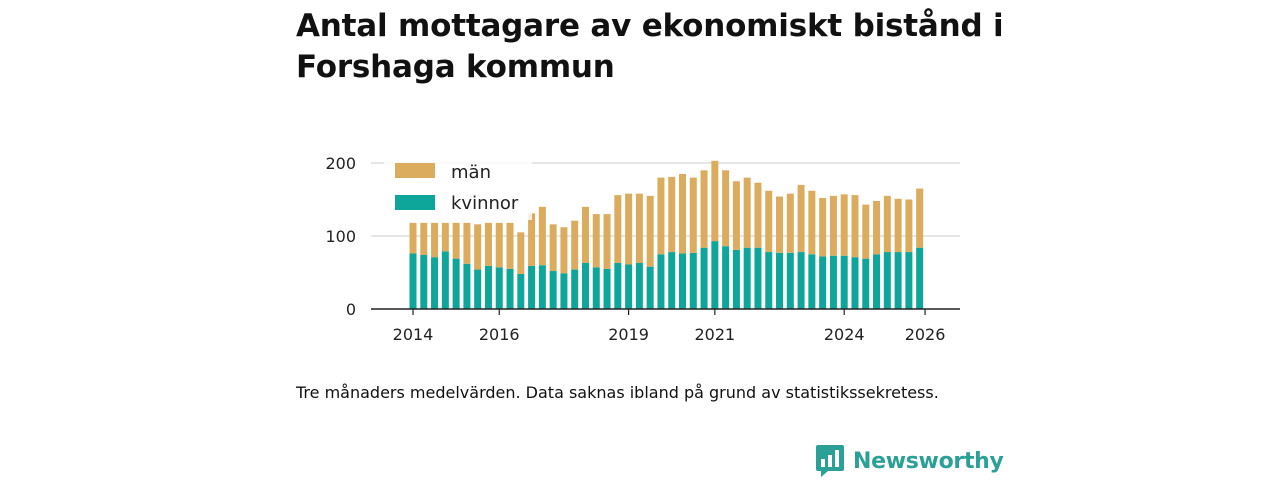 This screenshot has height=480, width=1280. I want to click on x-tick-label: 2026, so click(925, 334).